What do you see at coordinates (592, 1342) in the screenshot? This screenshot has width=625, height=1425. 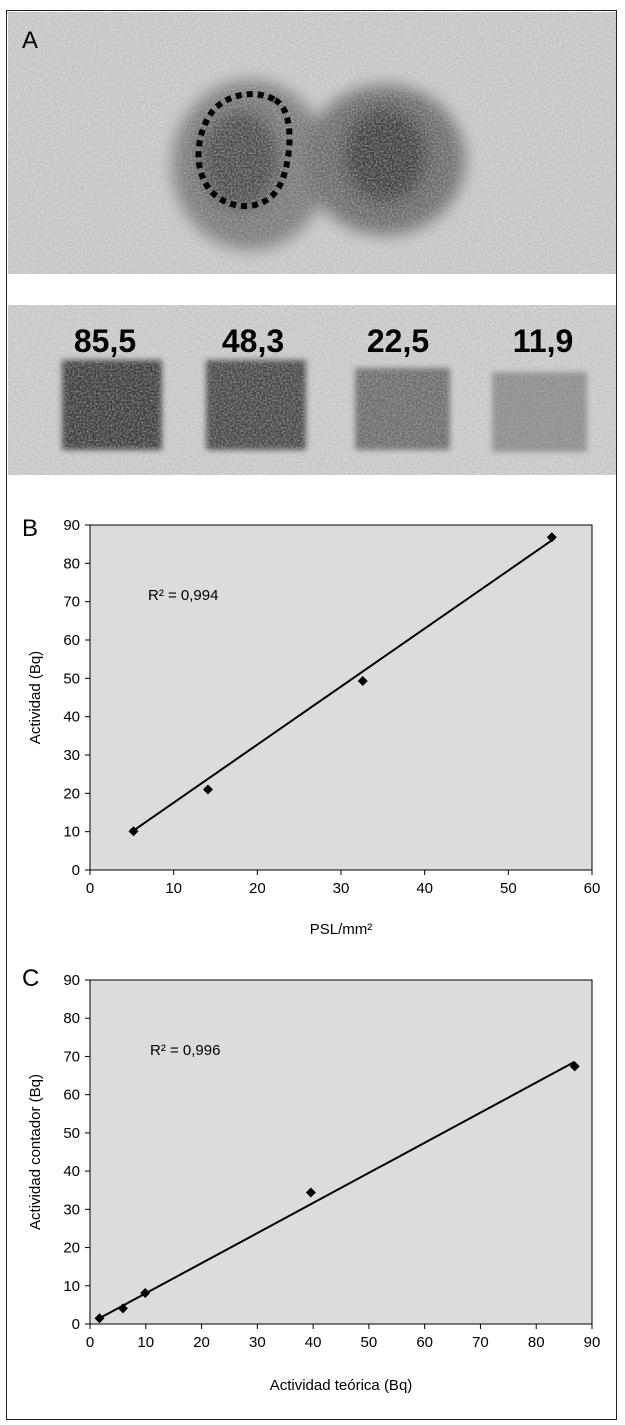 I see `x-tick-label: 90` at bounding box center [592, 1342].